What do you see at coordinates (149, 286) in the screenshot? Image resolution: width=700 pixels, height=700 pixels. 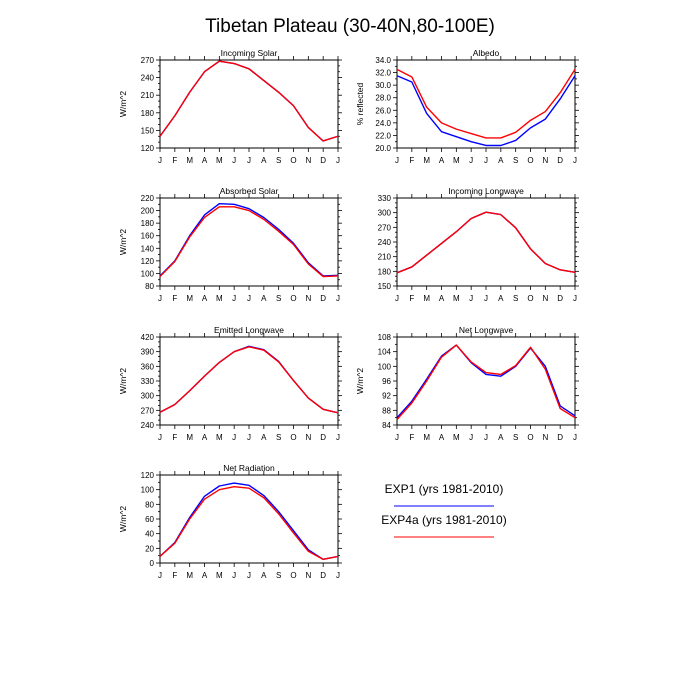 I see `y-tick-label: 80` at bounding box center [149, 286].